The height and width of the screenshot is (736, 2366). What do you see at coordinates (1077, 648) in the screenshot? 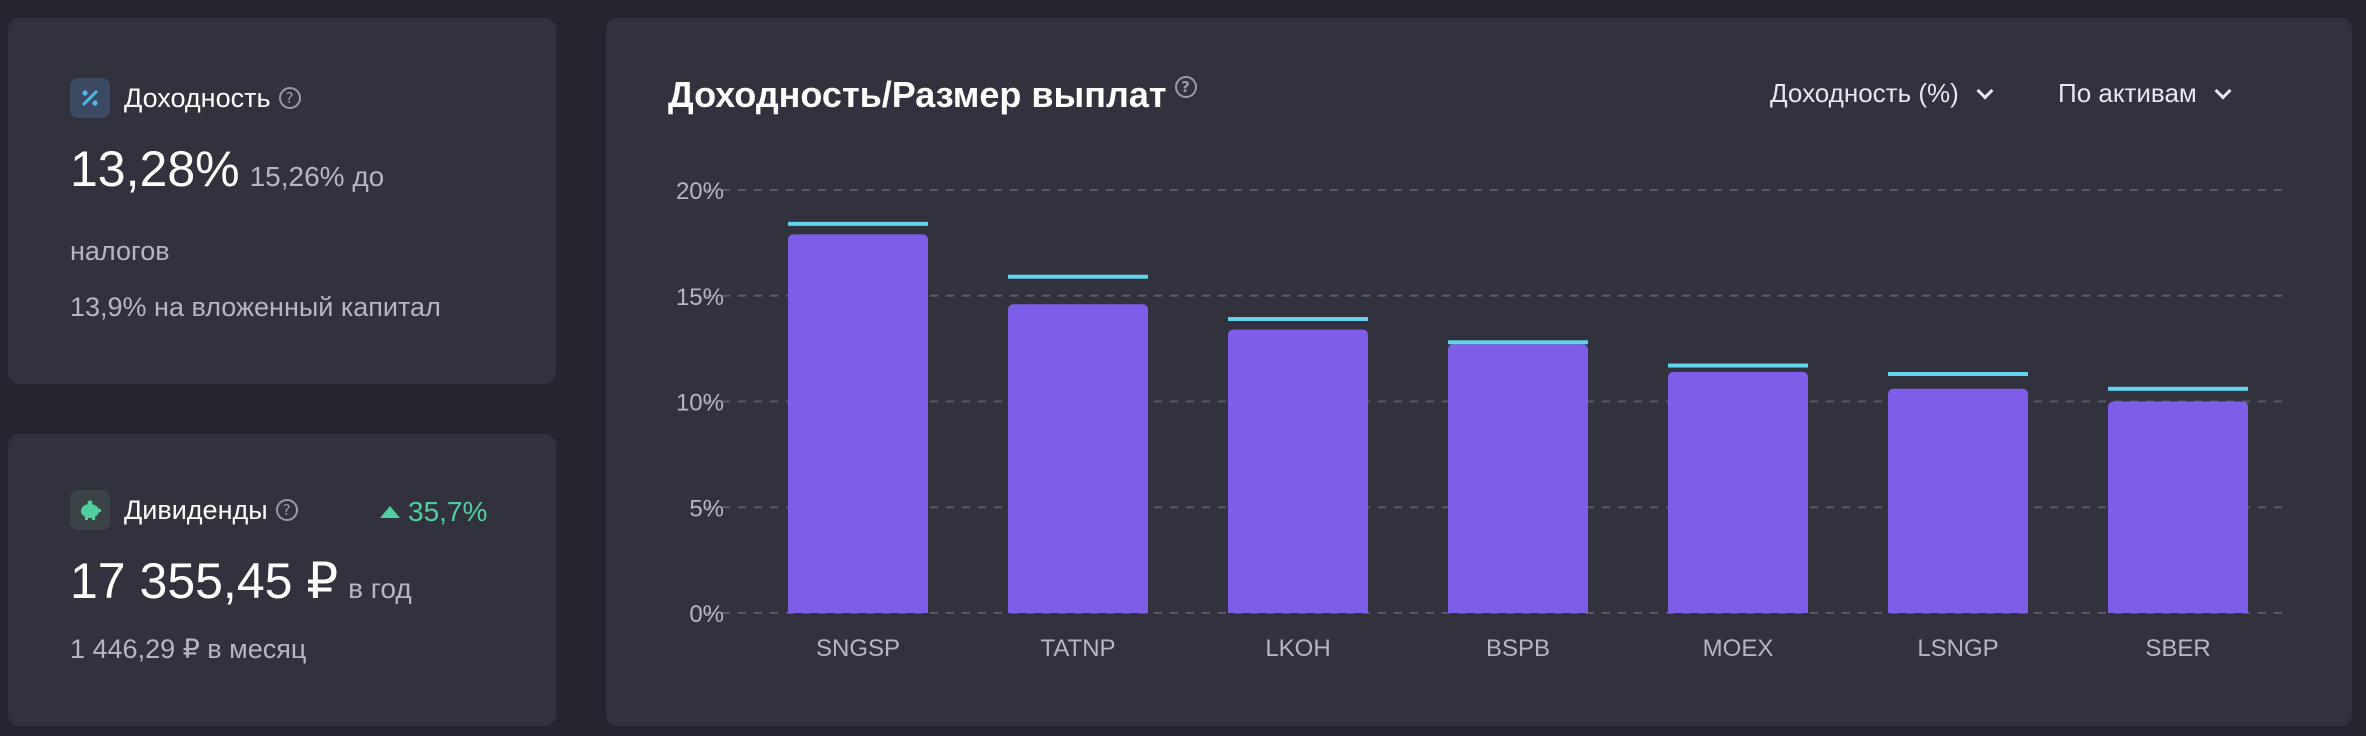
I see `x-tick-label: TATNP` at bounding box center [1077, 648].